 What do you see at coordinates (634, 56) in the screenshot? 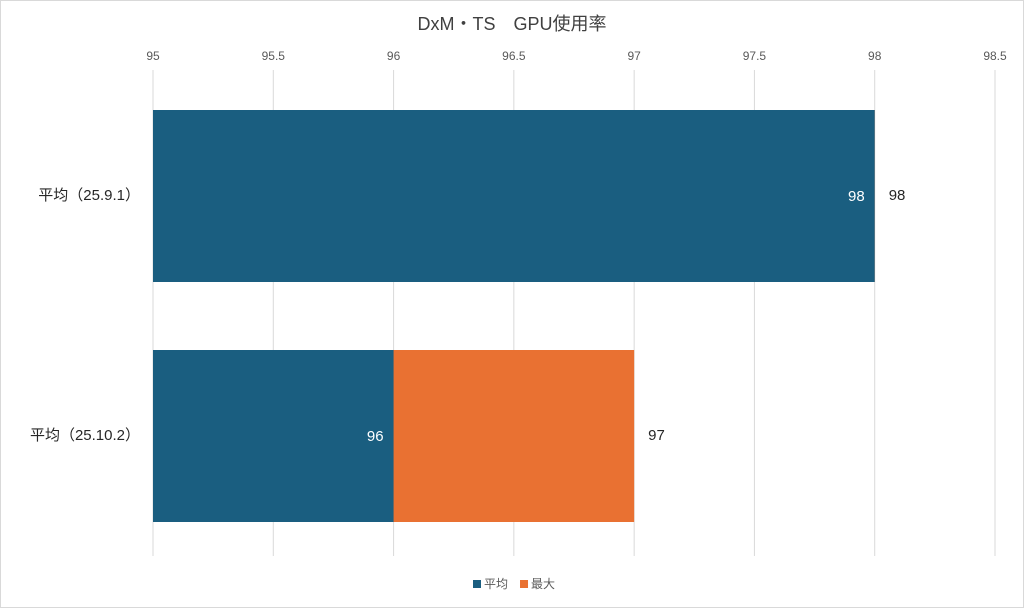
I see `x-tick-label: 97` at bounding box center [634, 56].